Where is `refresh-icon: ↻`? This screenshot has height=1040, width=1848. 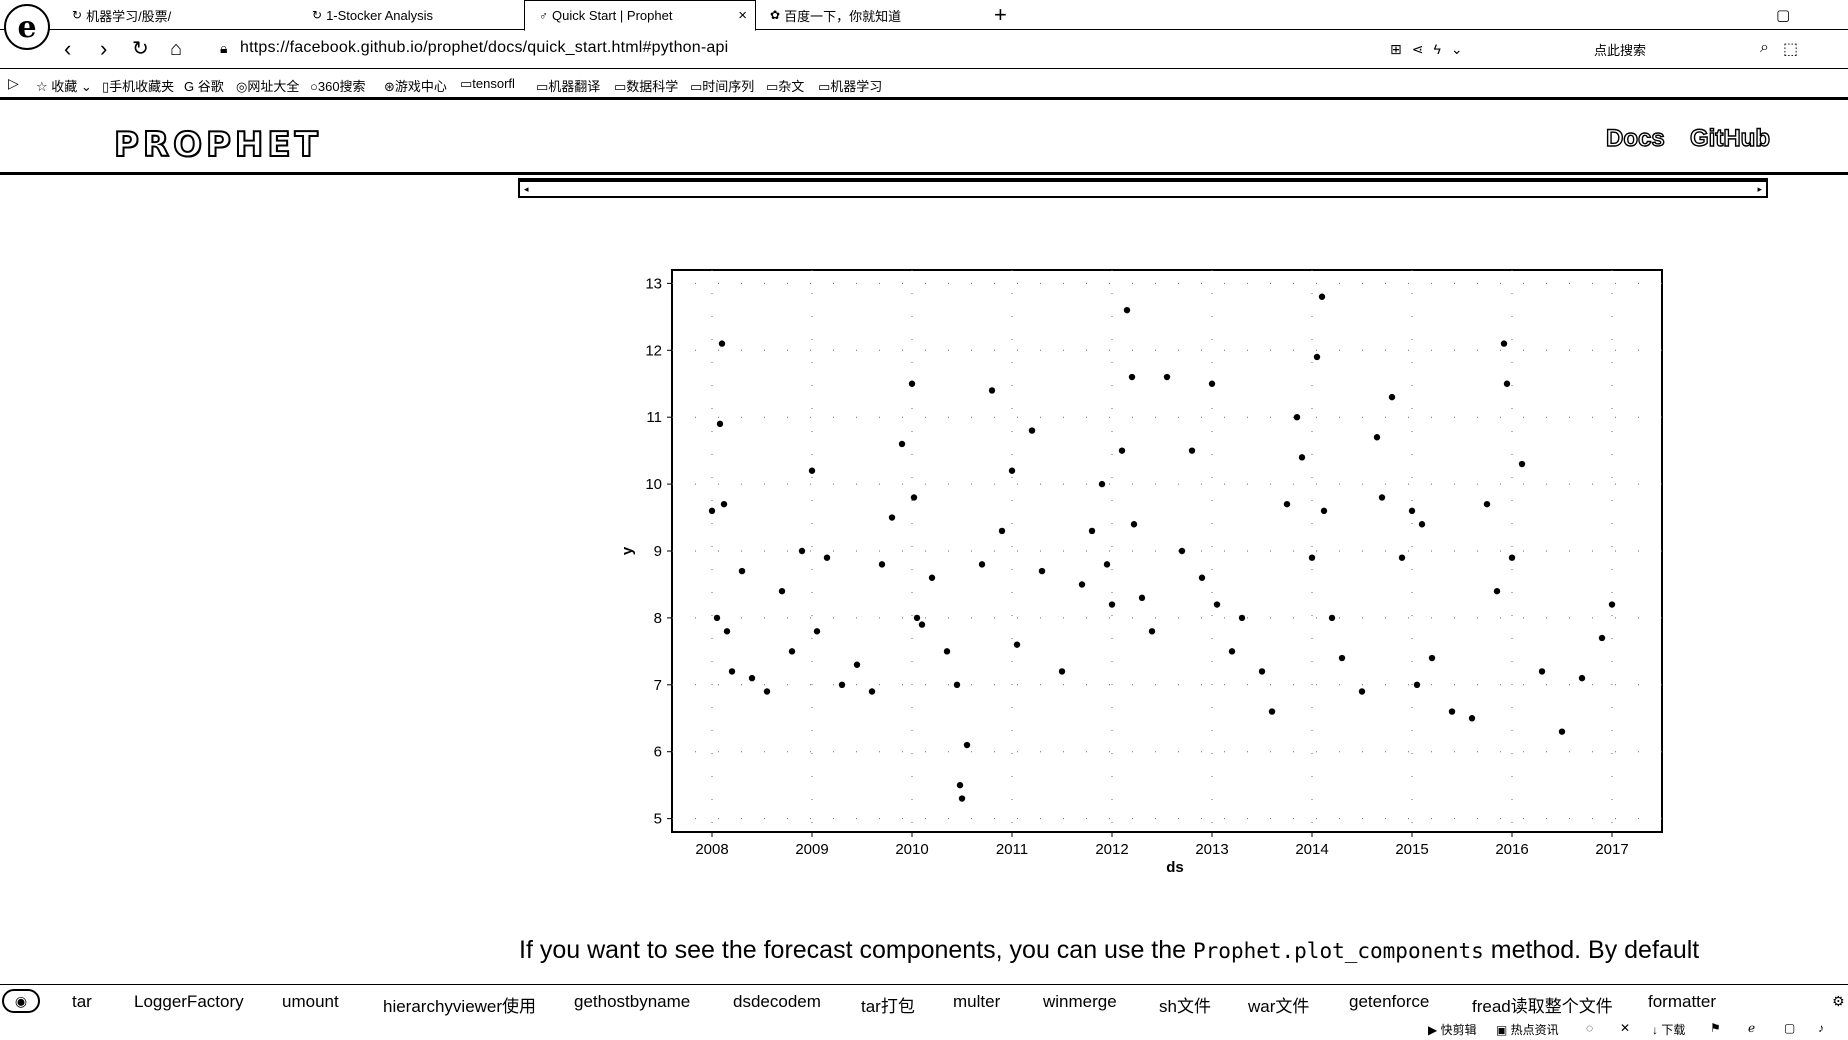 refresh-icon: ↻ is located at coordinates (140, 49).